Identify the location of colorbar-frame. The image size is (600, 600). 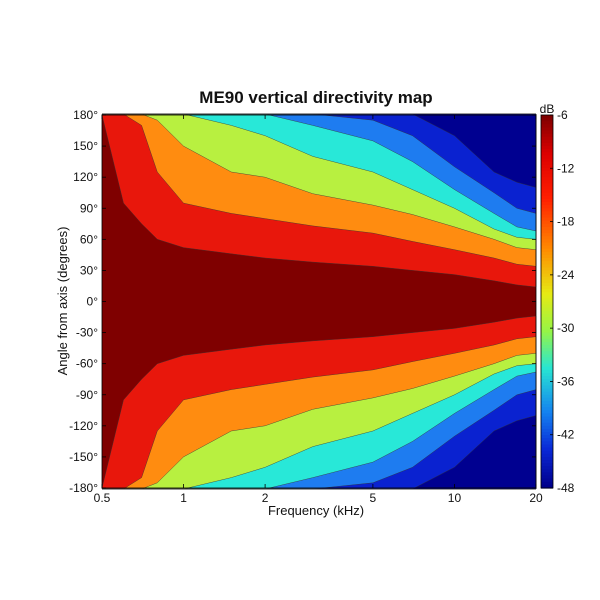
(547, 301).